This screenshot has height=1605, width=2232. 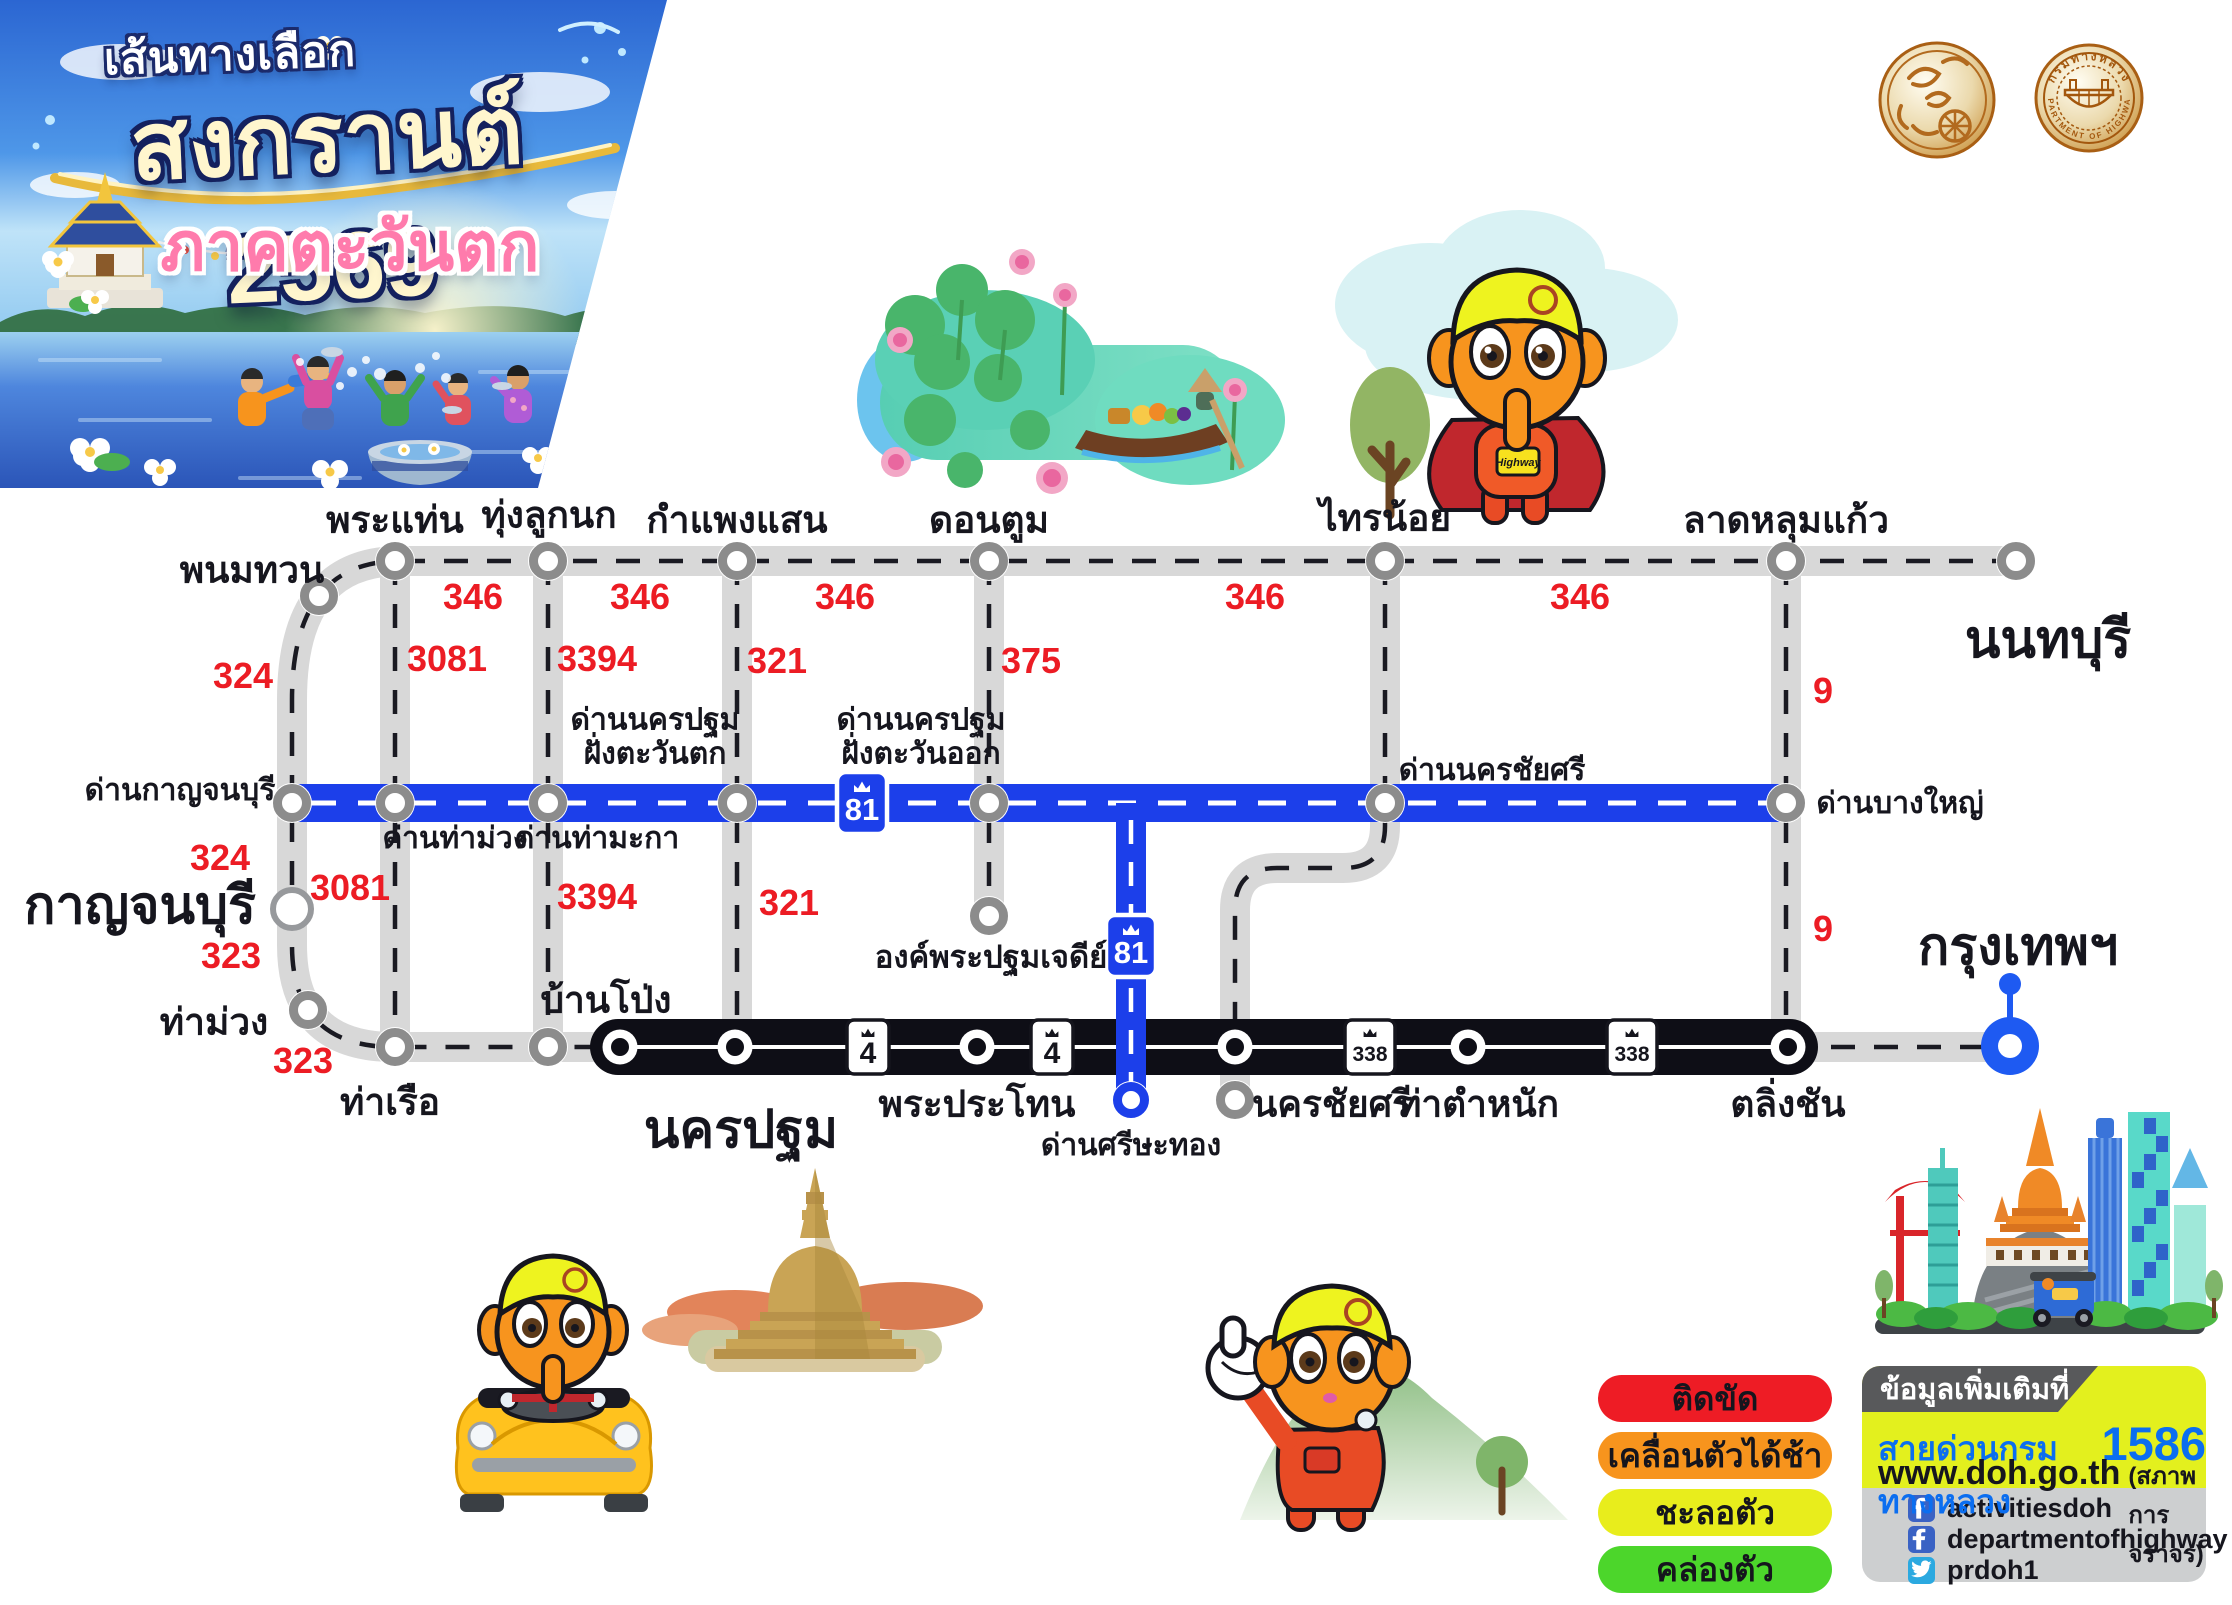 I want to click on banner-region: ภาคตะวันตก, so click(x=350, y=247).